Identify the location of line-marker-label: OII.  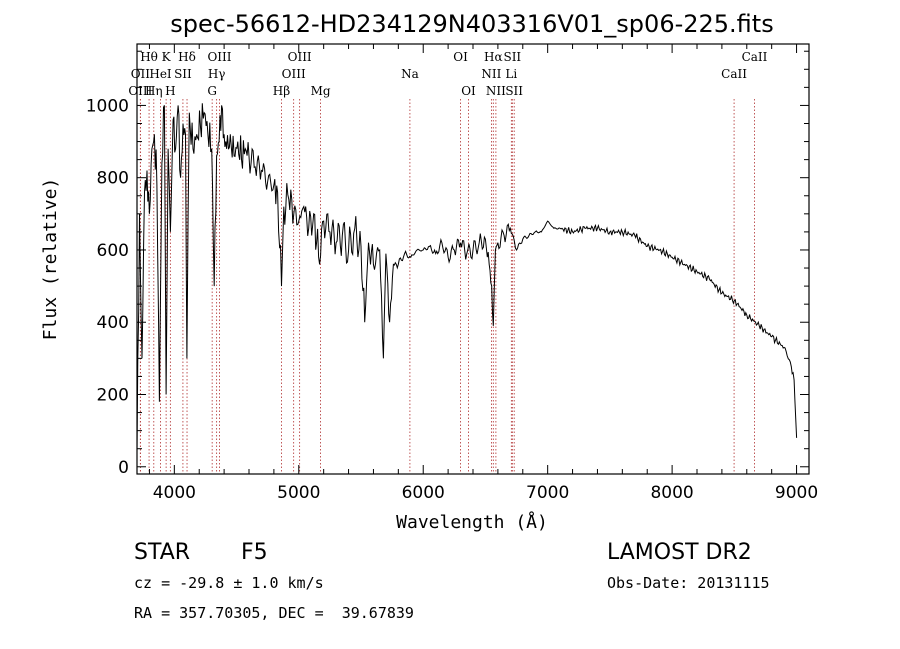
(141, 74).